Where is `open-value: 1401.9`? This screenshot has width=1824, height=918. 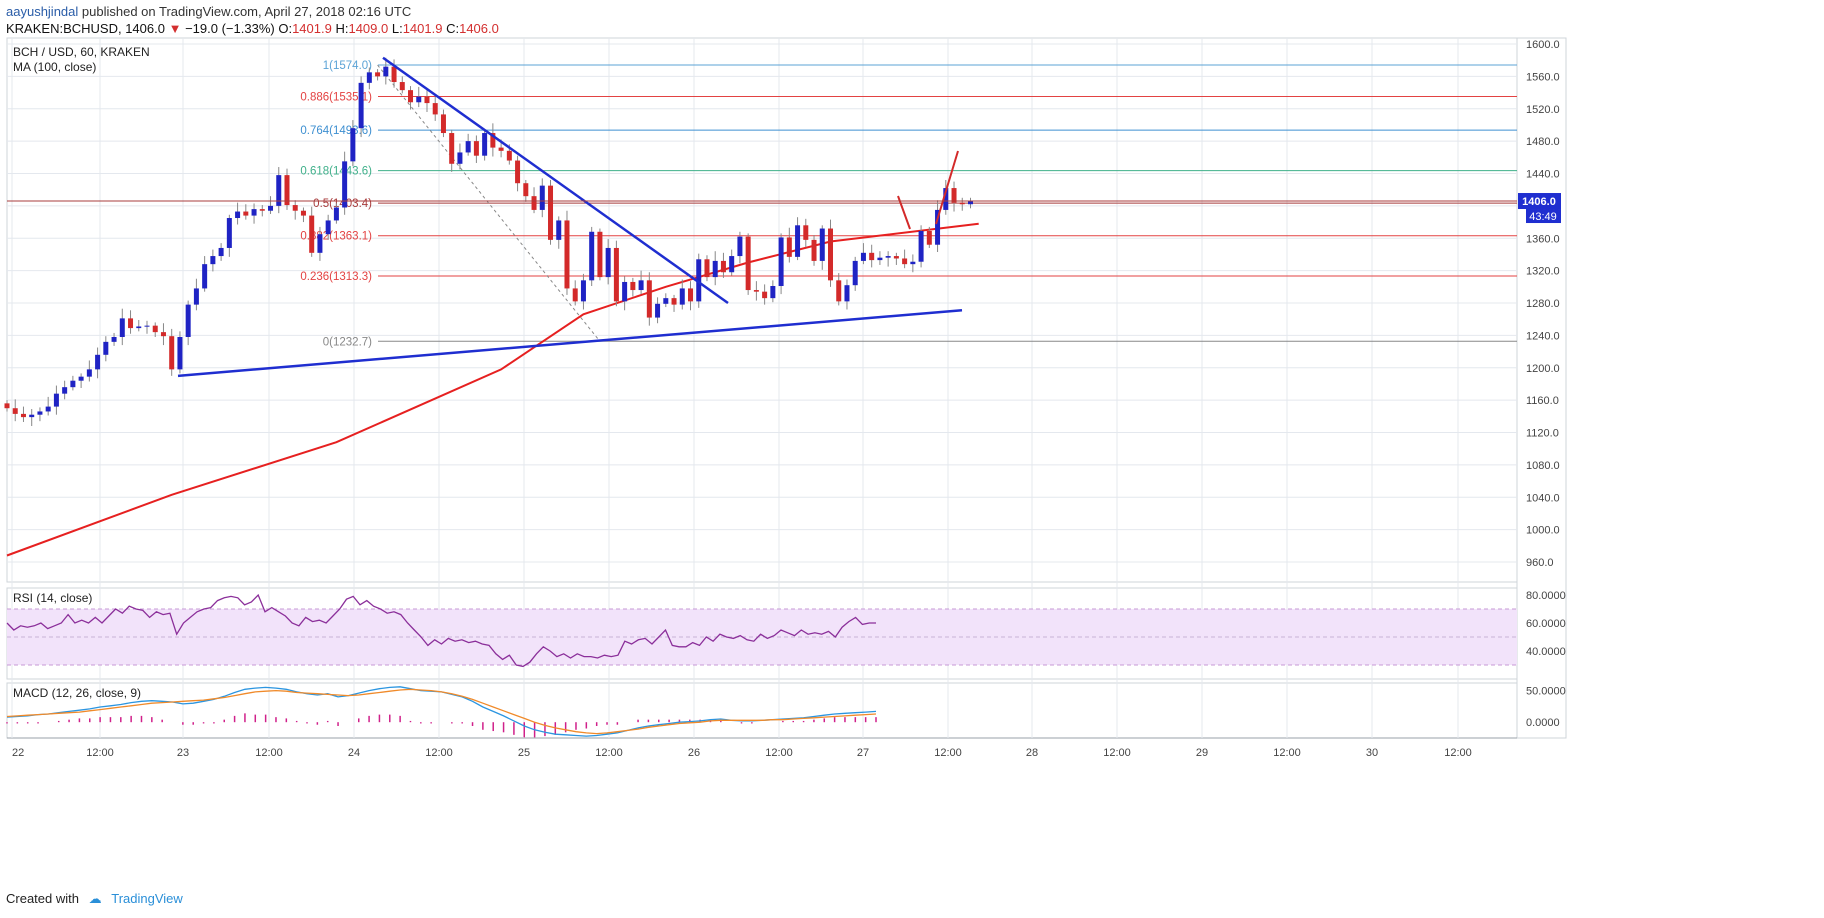 open-value: 1401.9 is located at coordinates (312, 28).